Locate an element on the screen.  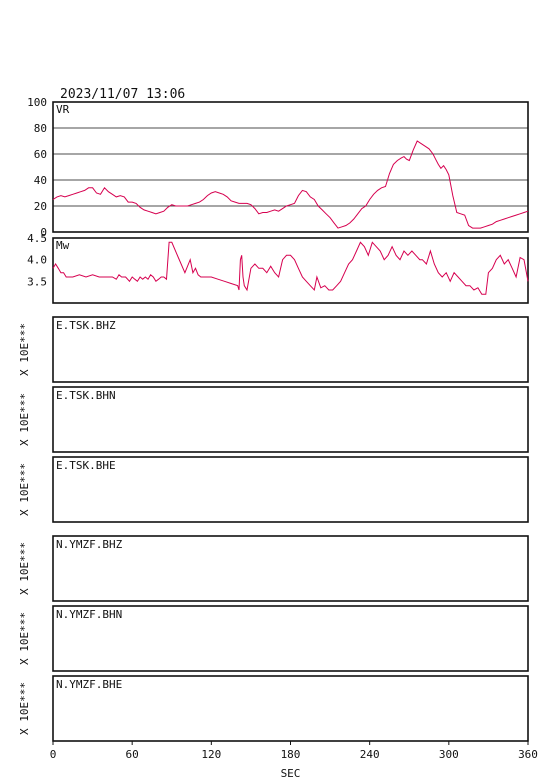
x-tick-label: 120 is located at coordinates (211, 754).